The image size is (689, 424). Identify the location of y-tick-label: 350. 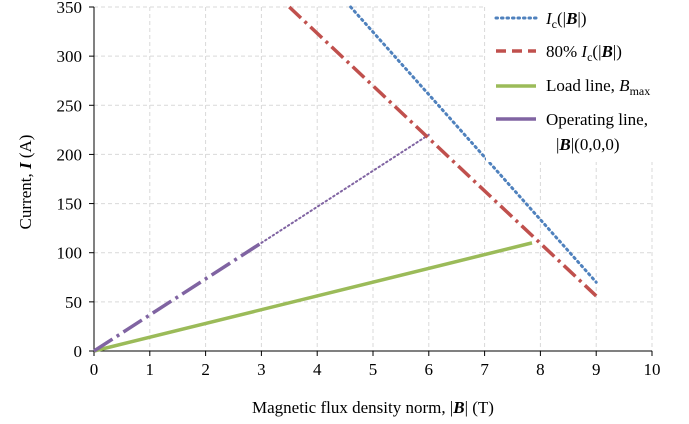
(70, 8).